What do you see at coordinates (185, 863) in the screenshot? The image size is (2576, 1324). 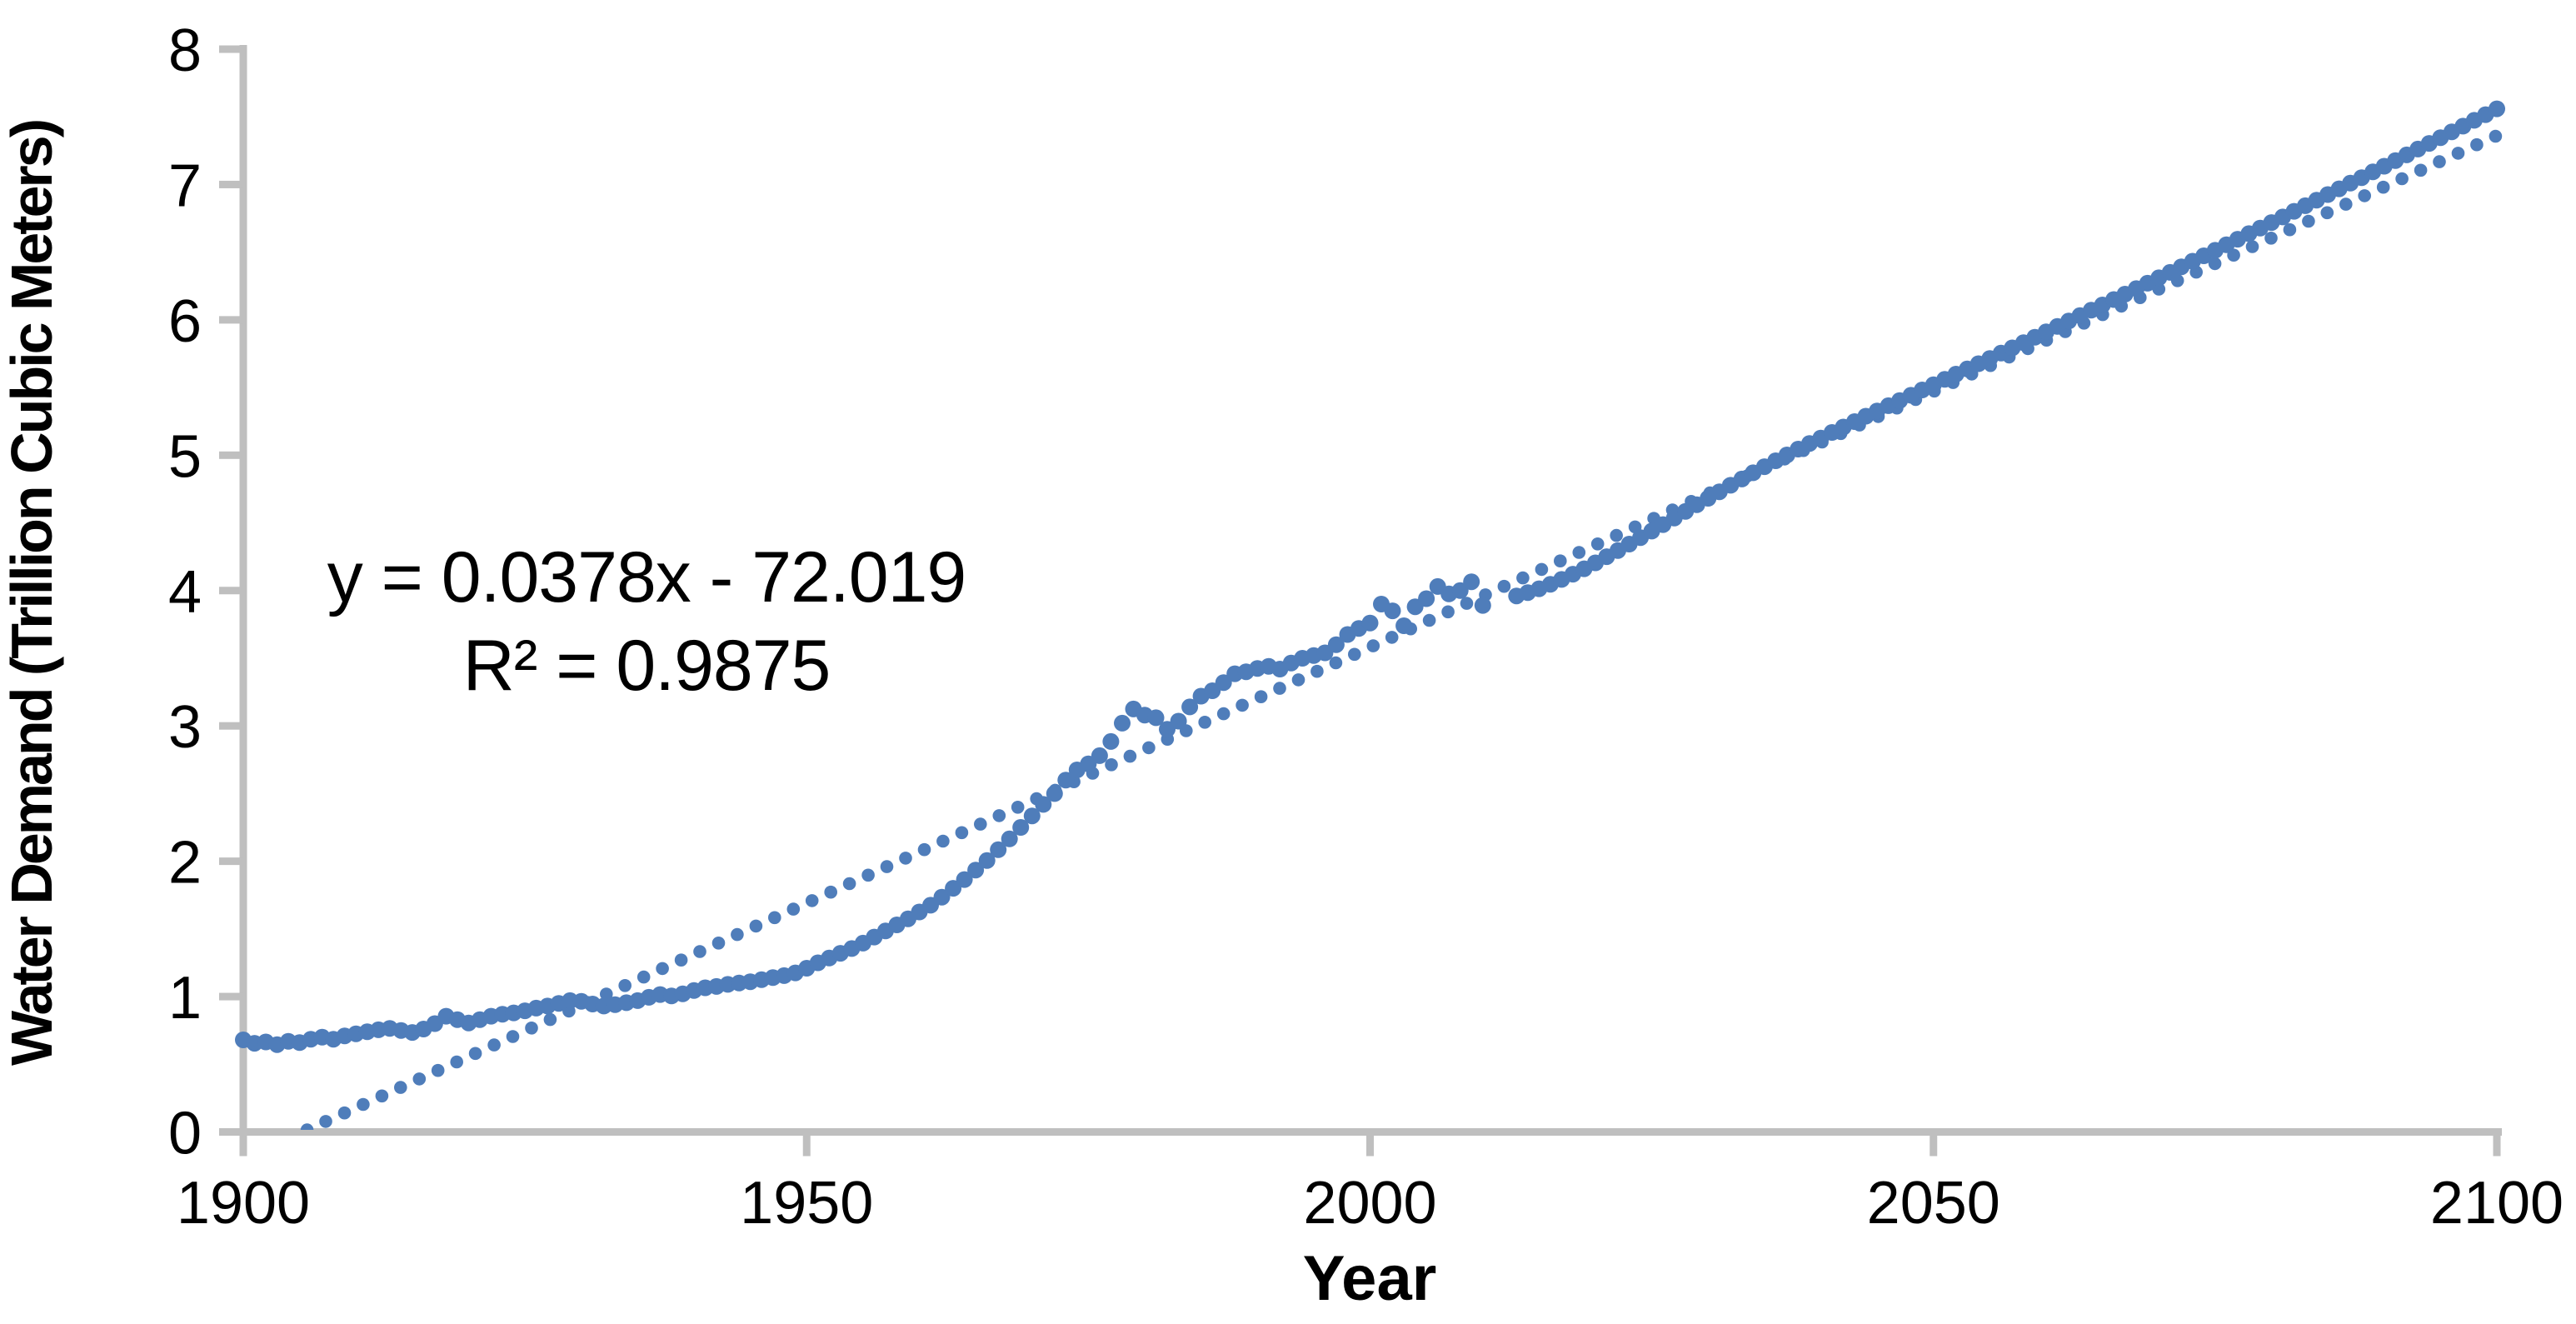 I see `y-tick-label: 2` at bounding box center [185, 863].